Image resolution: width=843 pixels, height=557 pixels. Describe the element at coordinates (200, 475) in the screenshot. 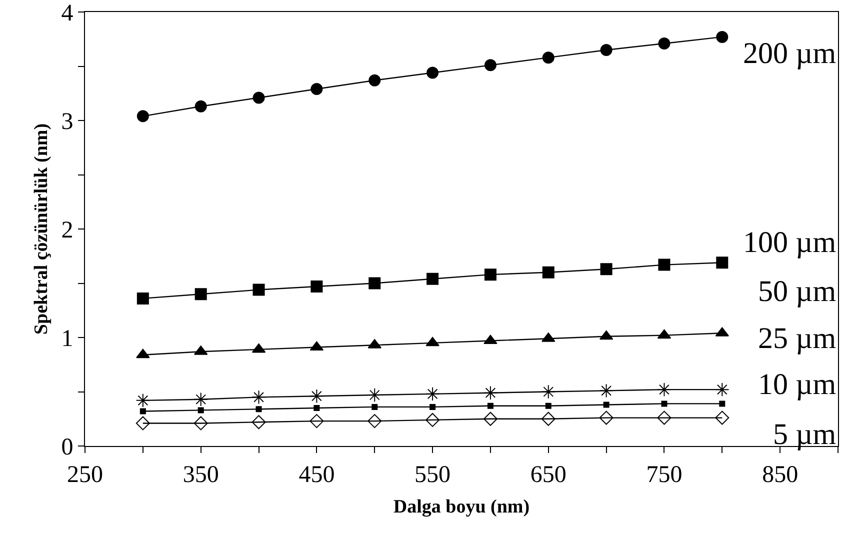

I see `x-tick-label: 350` at that location.